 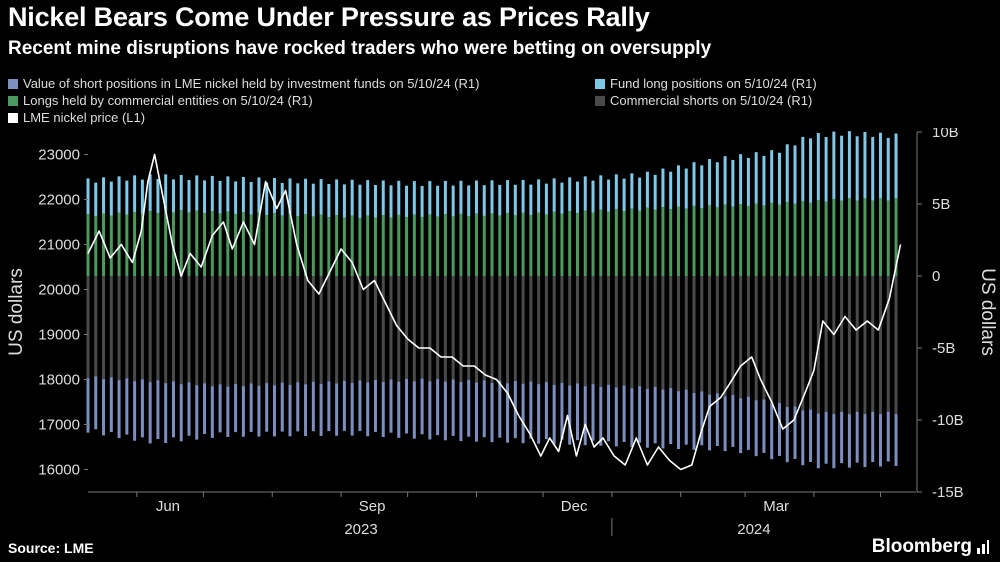 I want to click on left-tick-label: 18000, so click(x=59, y=380).